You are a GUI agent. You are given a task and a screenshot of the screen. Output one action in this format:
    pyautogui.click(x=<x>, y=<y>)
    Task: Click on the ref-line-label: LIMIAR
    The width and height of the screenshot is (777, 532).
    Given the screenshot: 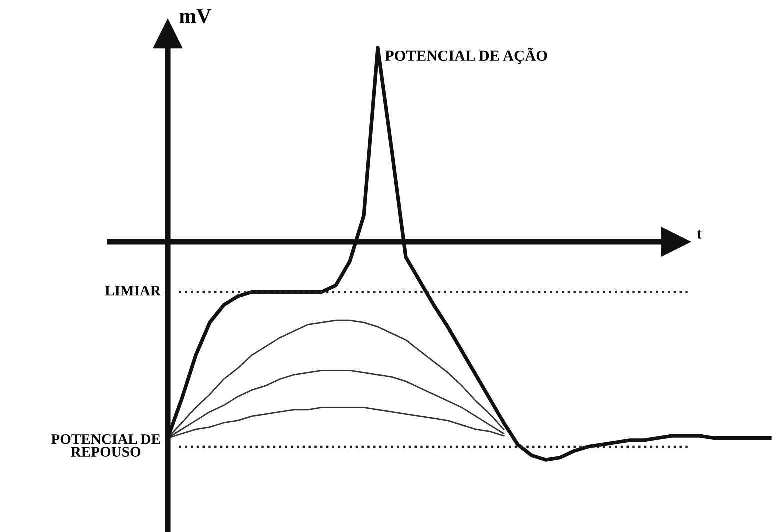 What is the action you would take?
    pyautogui.click(x=133, y=291)
    